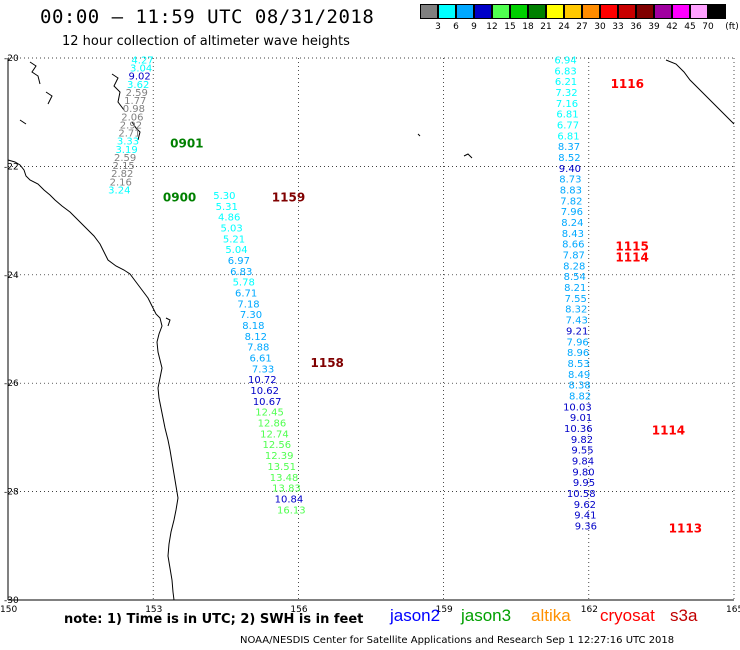 This screenshot has width=740, height=650. What do you see at coordinates (571, 201) in the screenshot?
I see `wave-height-reading: 7.82` at bounding box center [571, 201].